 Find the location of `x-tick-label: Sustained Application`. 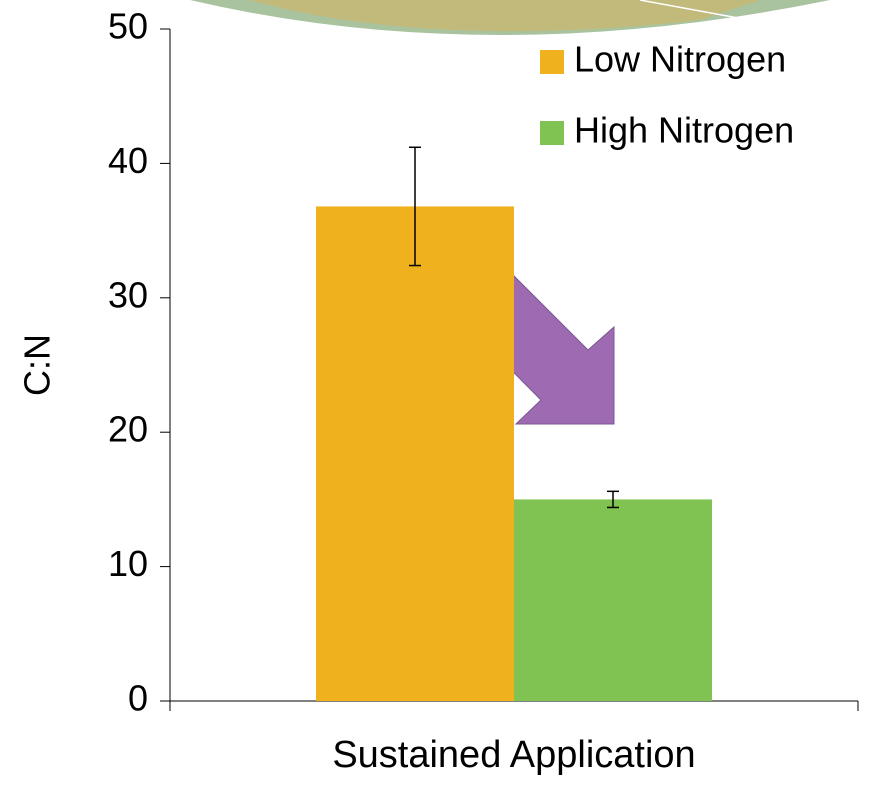

x-tick-label: Sustained Application is located at coordinates (513, 755).